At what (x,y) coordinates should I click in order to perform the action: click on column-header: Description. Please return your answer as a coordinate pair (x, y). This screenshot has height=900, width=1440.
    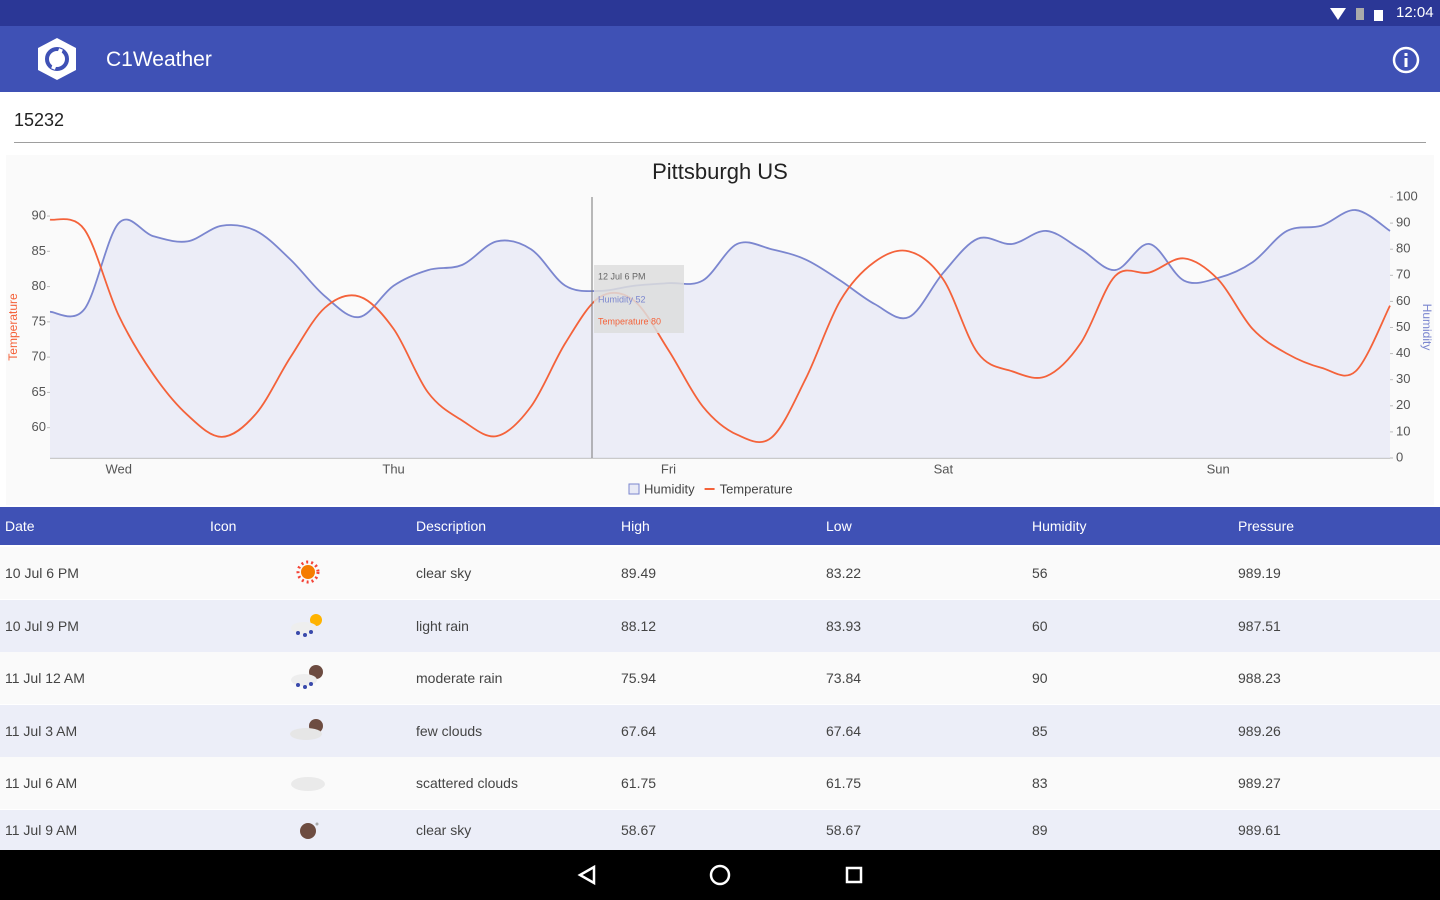
    Looking at the image, I should click on (451, 526).